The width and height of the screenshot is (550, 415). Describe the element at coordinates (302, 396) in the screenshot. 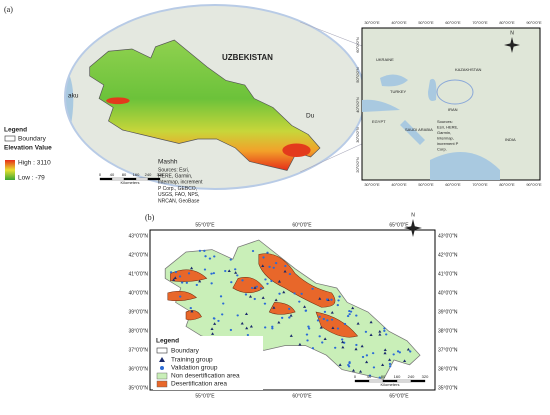

I see `lon-label: 60°0'0"E` at that location.